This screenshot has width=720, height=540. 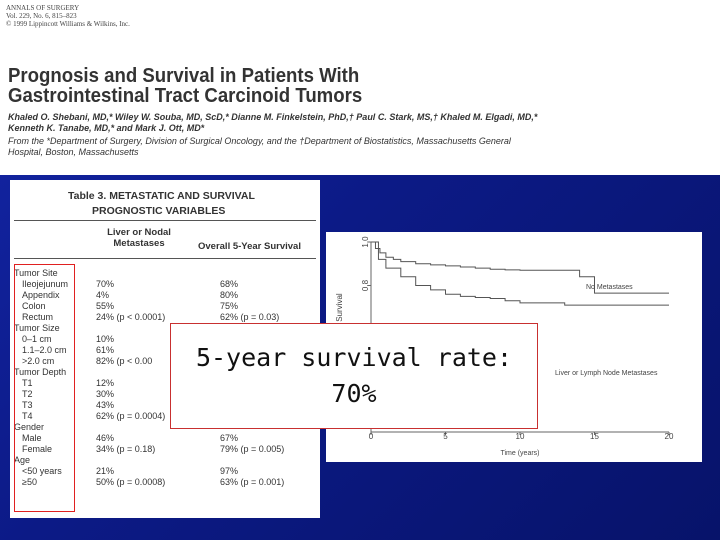 What do you see at coordinates (41, 16) in the screenshot?
I see `journal-line: Vol. 229, No. 6, 815–823` at bounding box center [41, 16].